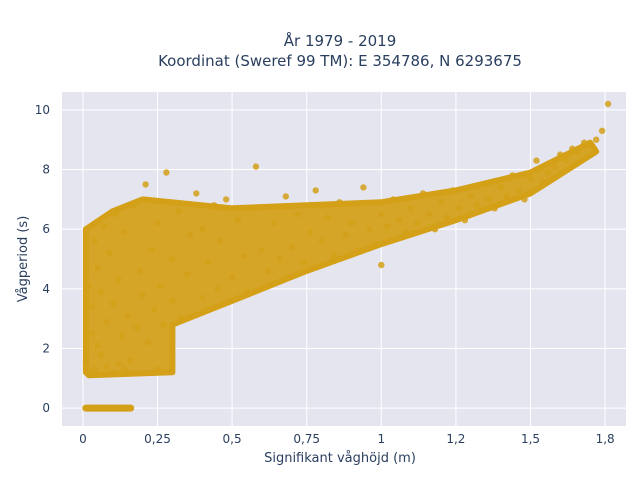 The width and height of the screenshot is (640, 480). What do you see at coordinates (157, 439) in the screenshot?
I see `x-tick-label: 0,25` at bounding box center [157, 439].